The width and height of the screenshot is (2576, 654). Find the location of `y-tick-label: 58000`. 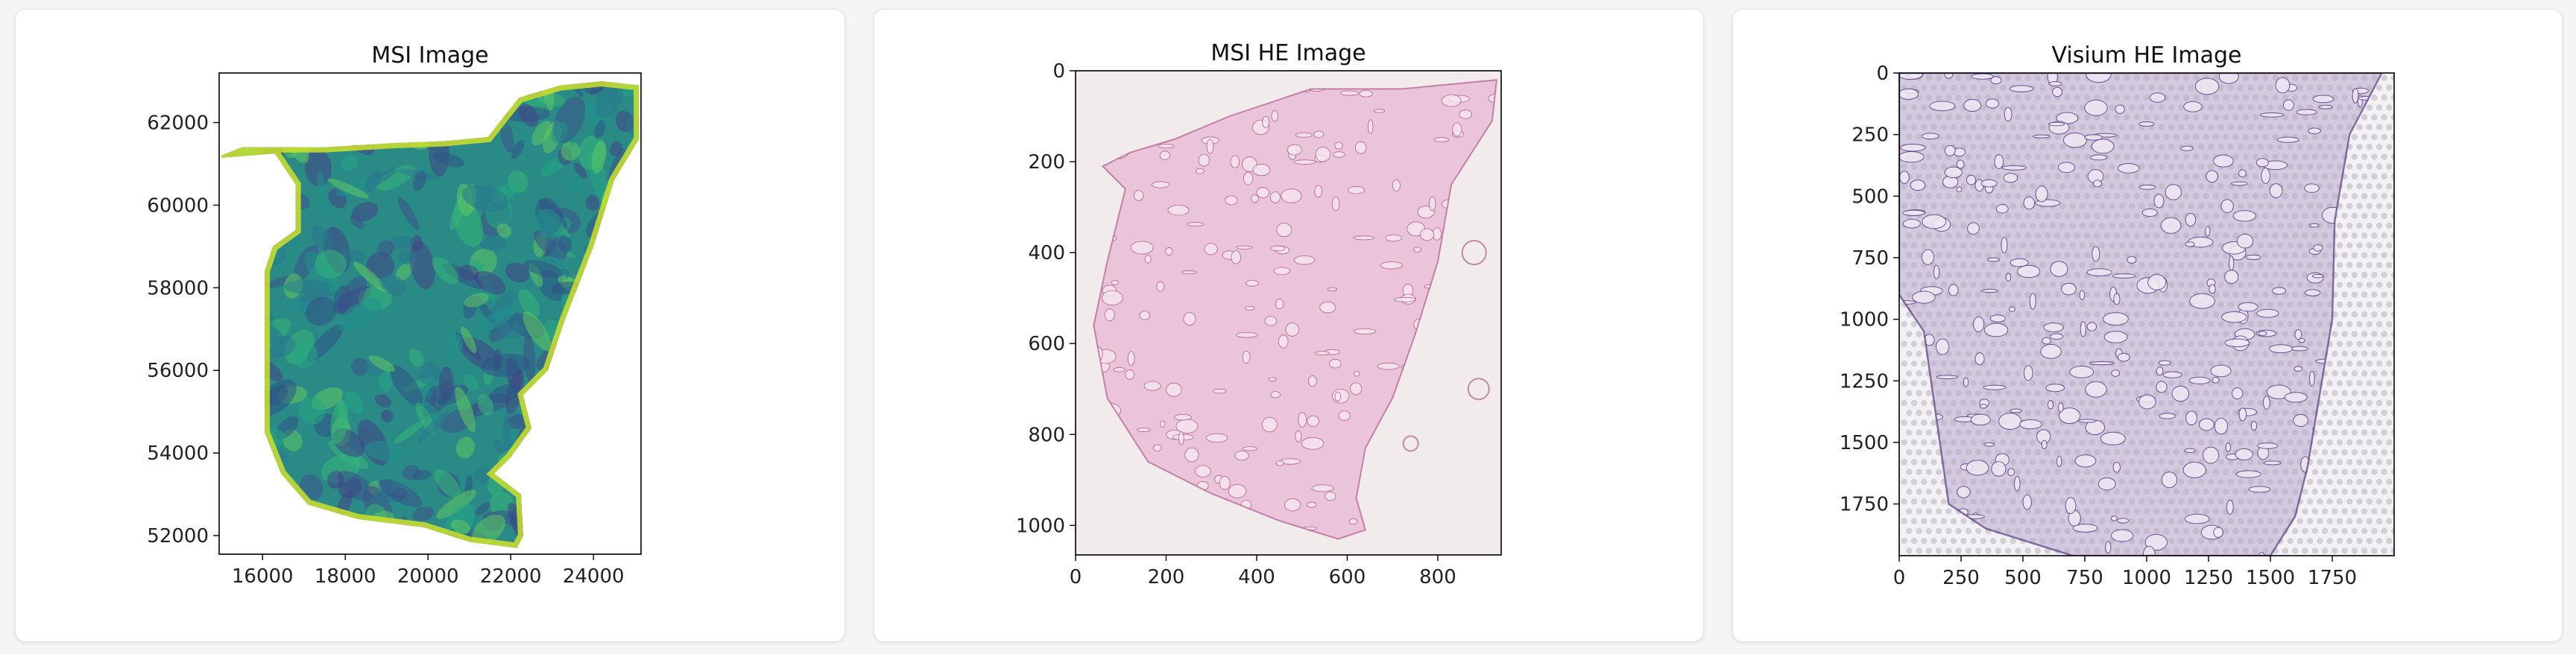

y-tick-label: 58000 is located at coordinates (178, 288).